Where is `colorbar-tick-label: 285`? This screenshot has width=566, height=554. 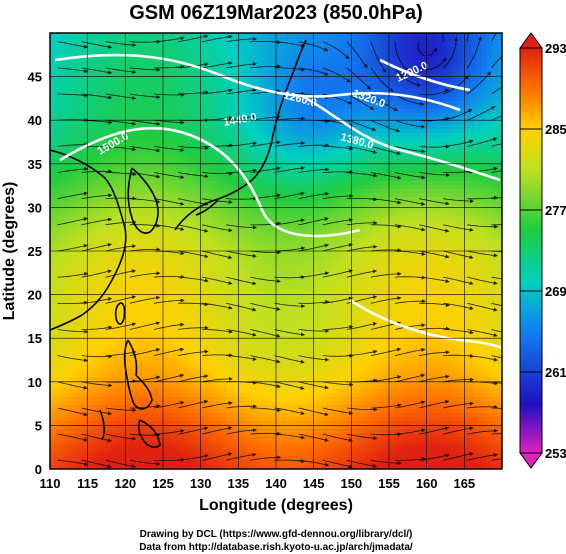 colorbar-tick-label: 285 is located at coordinates (555, 129).